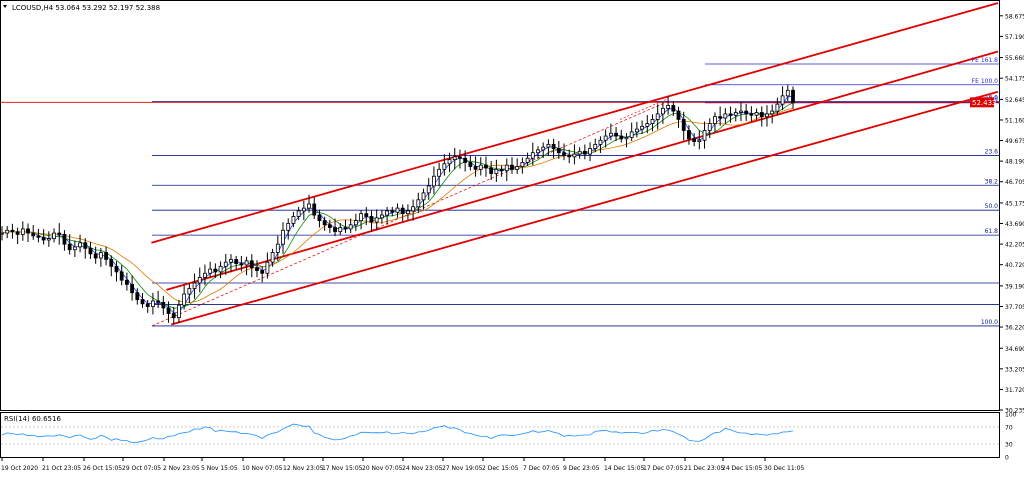  Describe the element at coordinates (663, 468) in the screenshot. I see `x-tick-label: 17 Dec 07:05` at that location.